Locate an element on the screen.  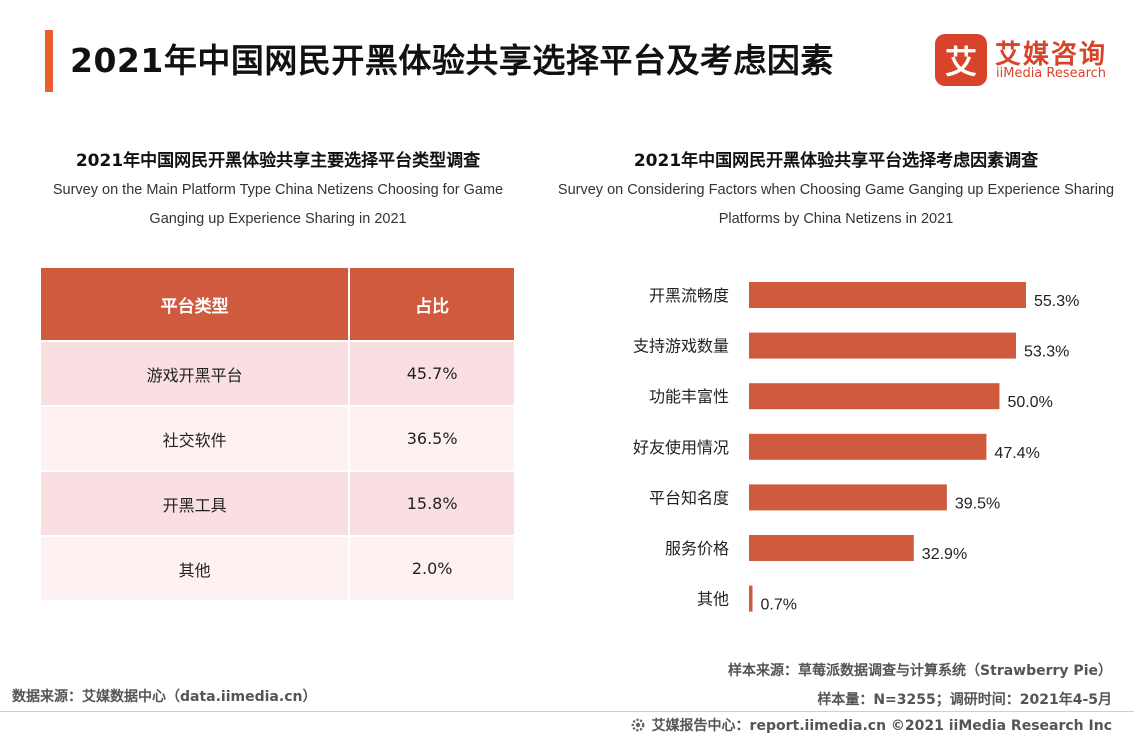
left-chart-title: 2021年中国网民开黑体验共享主要选择平台类型调查 is located at coordinates (278, 161).